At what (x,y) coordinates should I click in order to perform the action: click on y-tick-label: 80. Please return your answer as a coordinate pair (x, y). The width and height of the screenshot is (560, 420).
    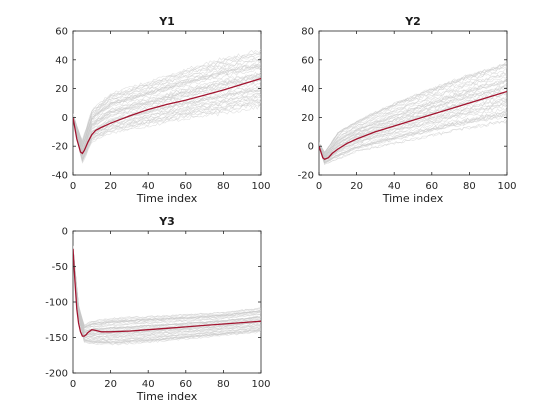
    Looking at the image, I should click on (307, 32).